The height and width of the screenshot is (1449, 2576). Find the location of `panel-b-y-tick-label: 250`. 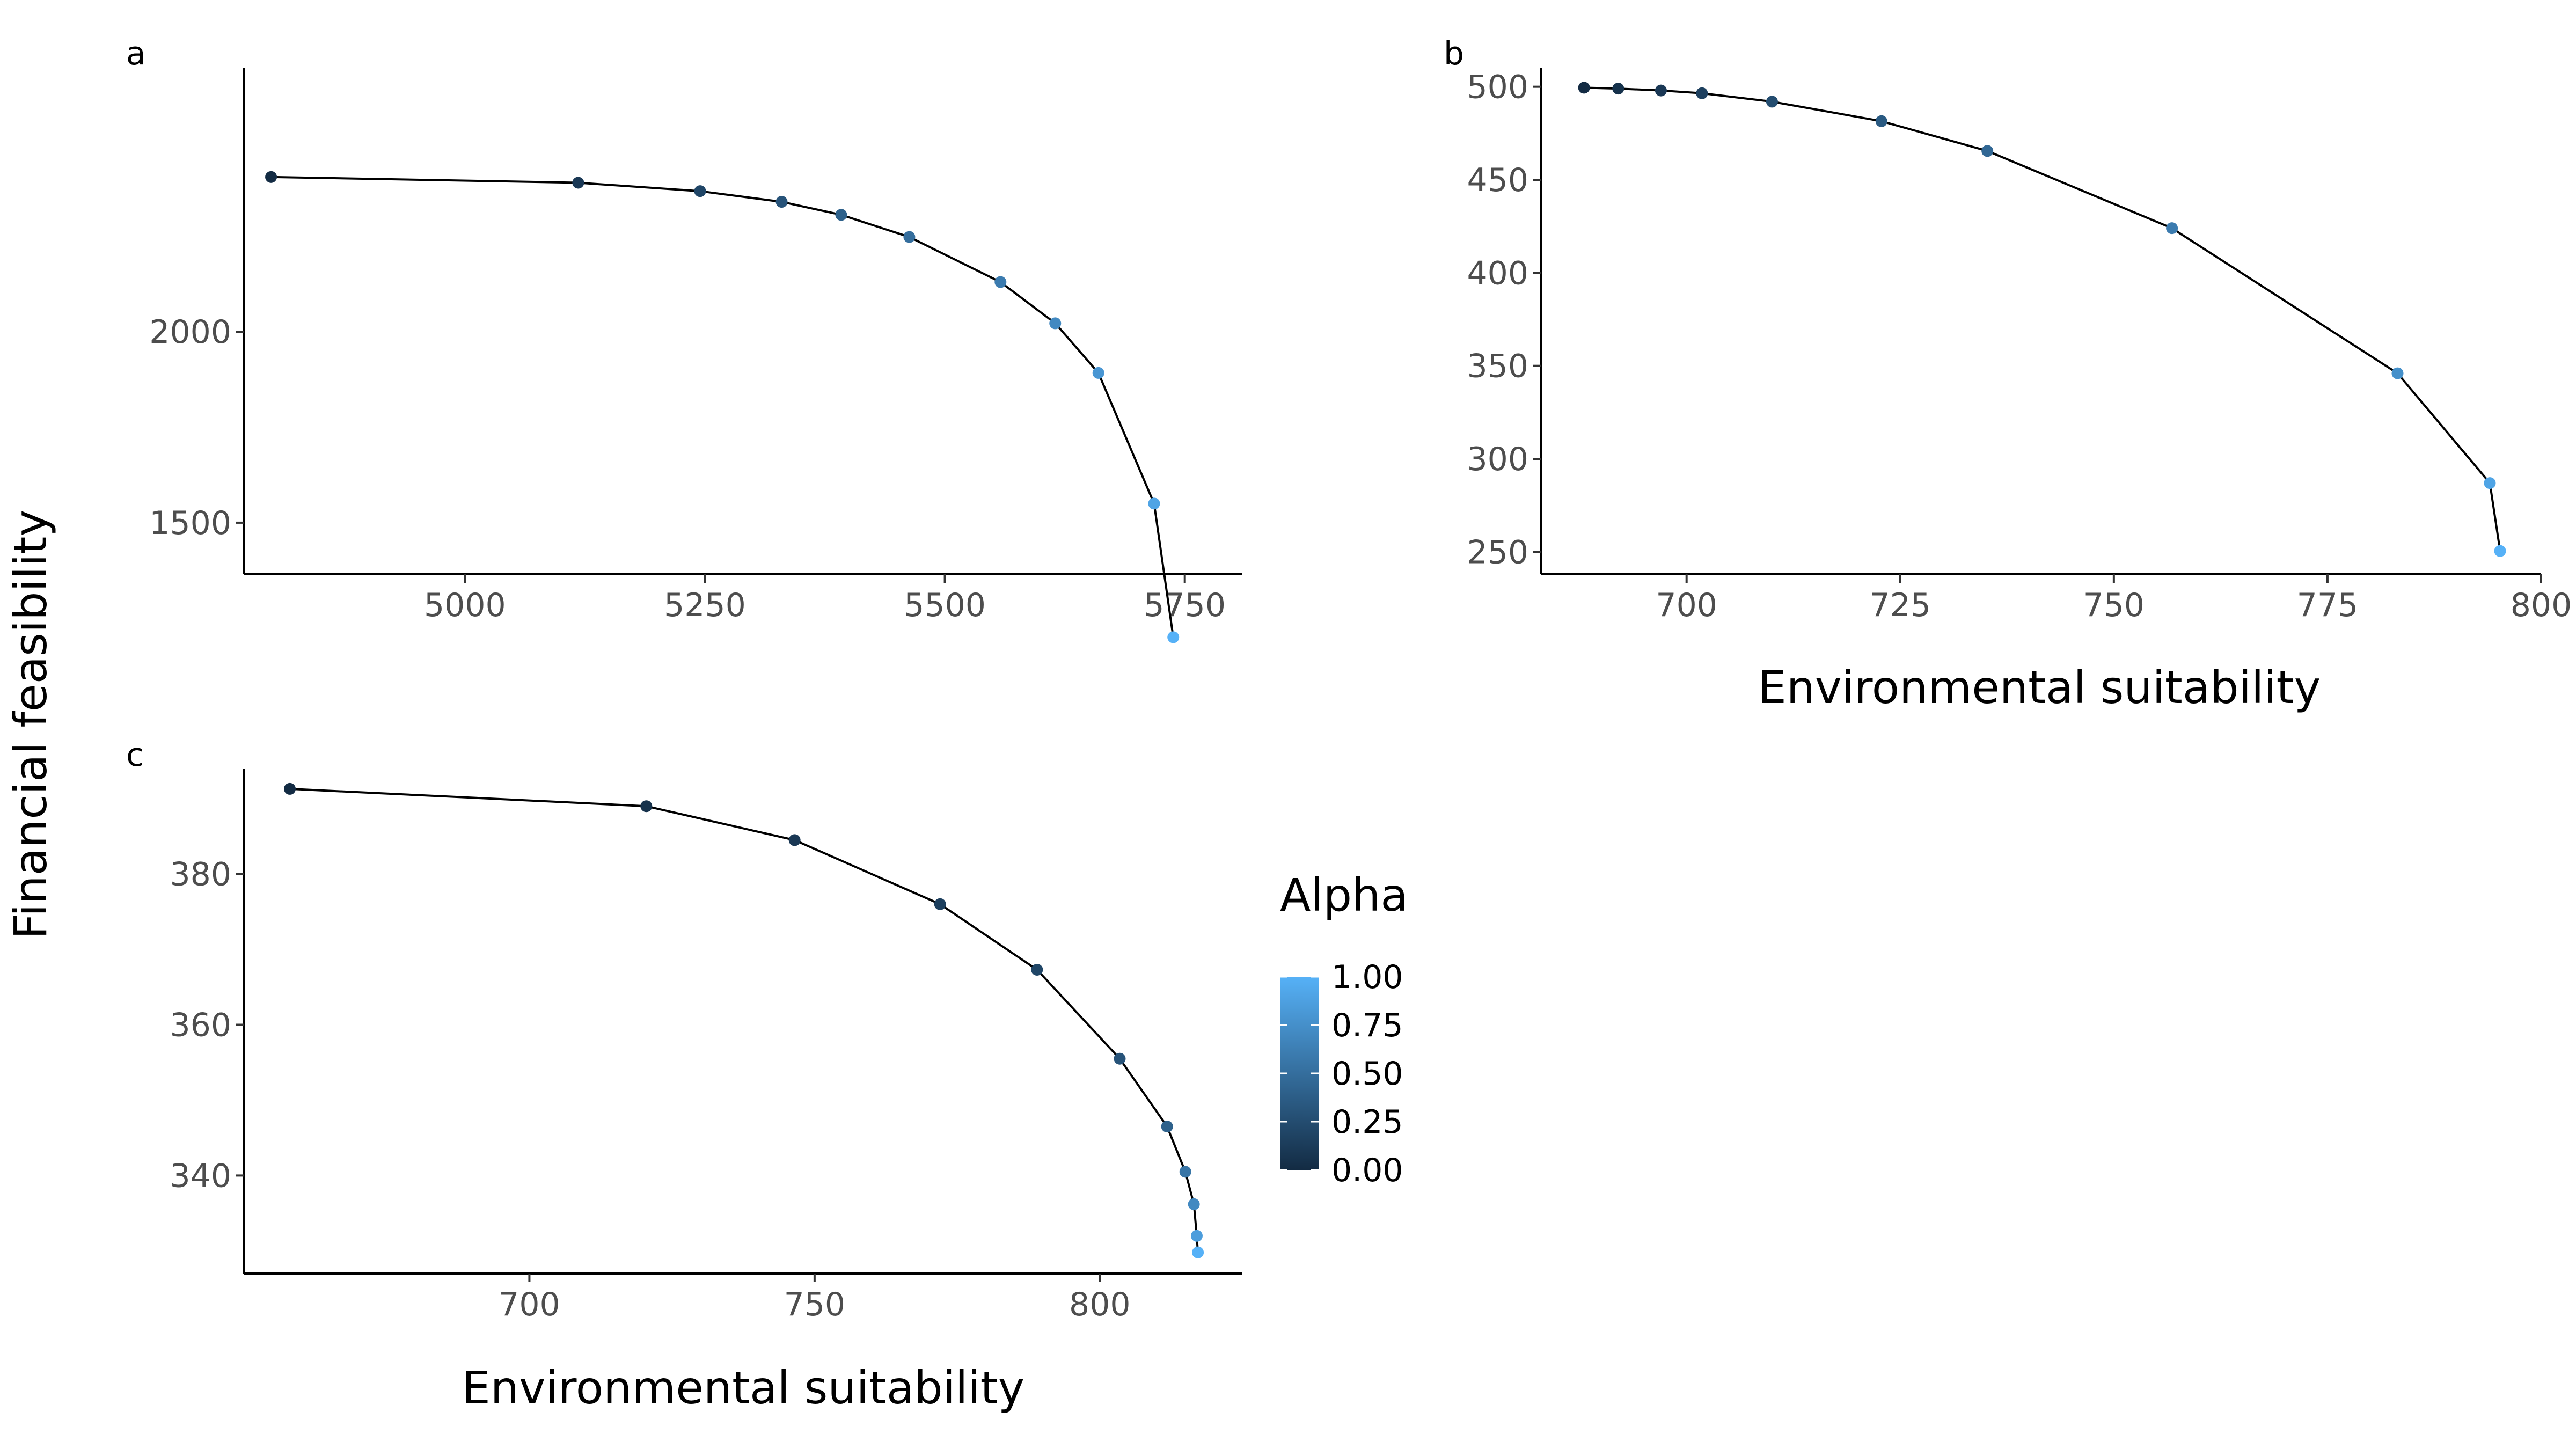

panel-b-y-tick-label: 250 is located at coordinates (1497, 552).